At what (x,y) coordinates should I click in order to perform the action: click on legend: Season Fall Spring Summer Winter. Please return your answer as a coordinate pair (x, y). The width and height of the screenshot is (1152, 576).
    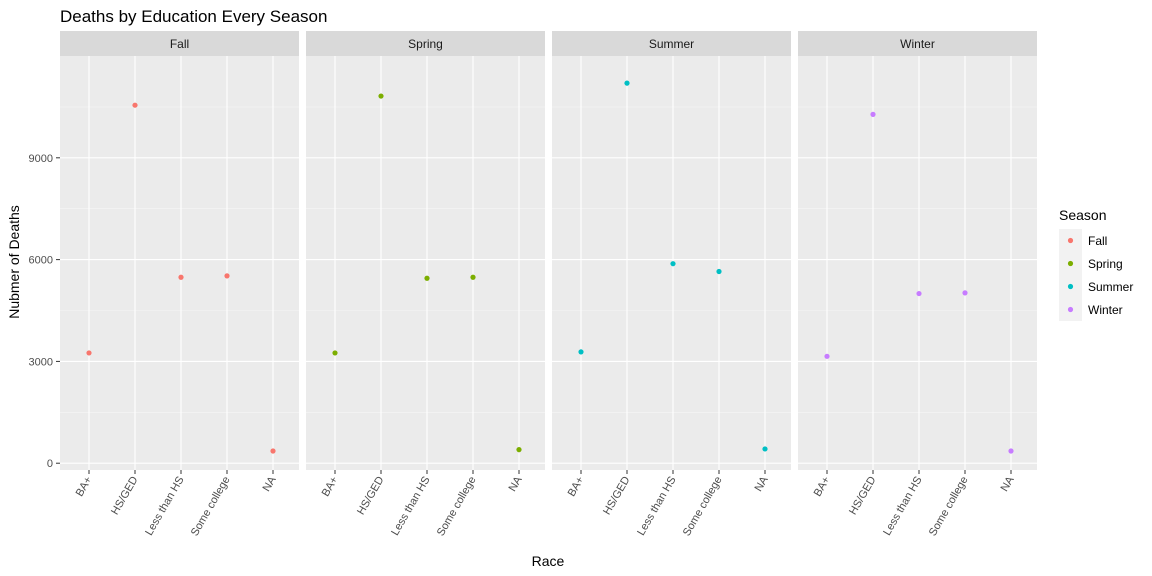
    Looking at the image, I should click on (1096, 264).